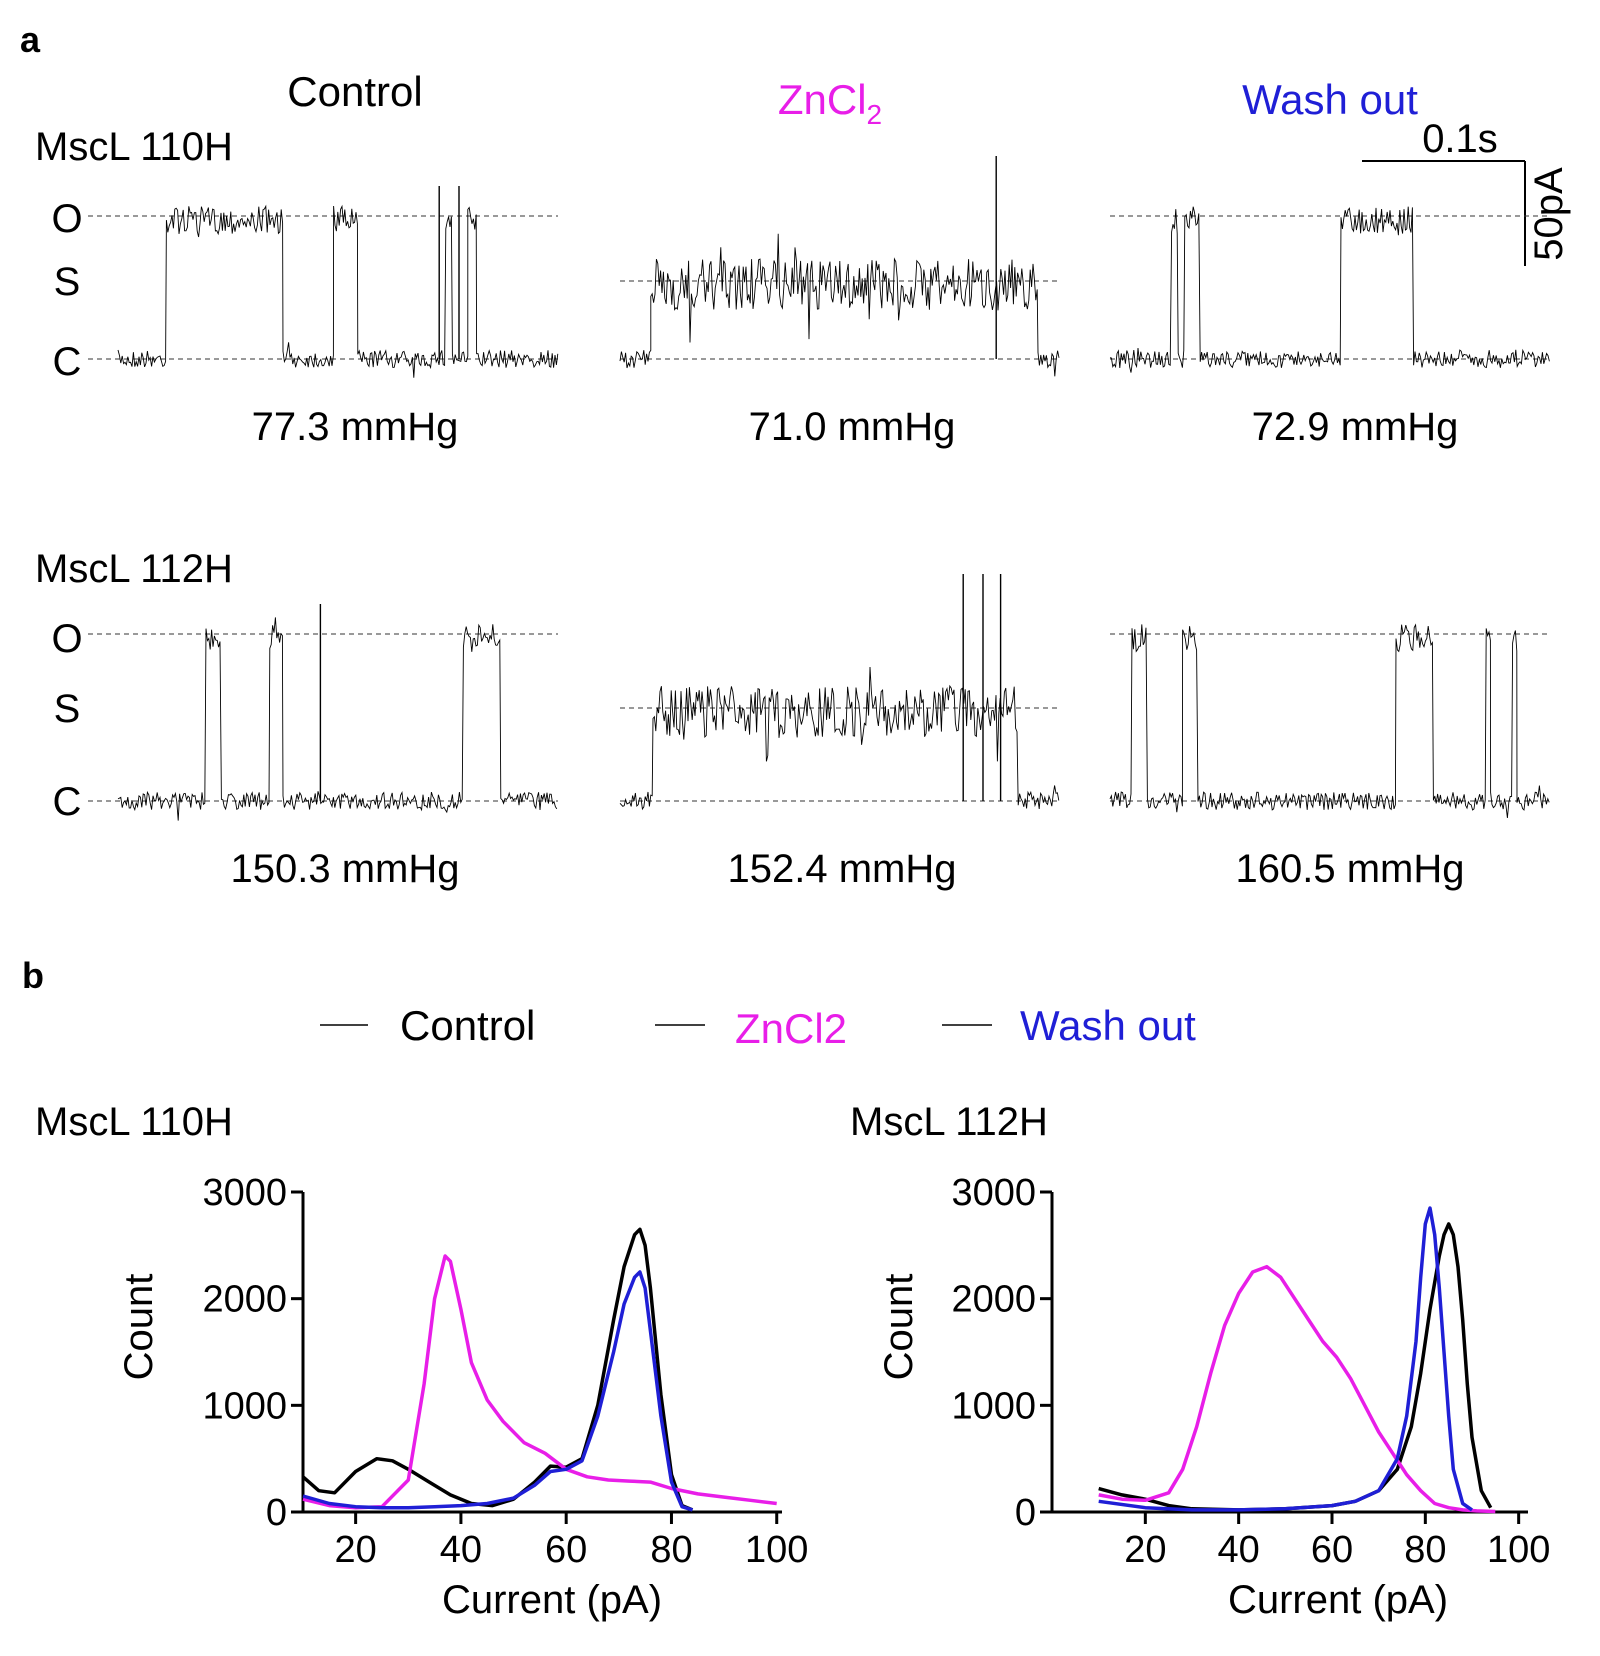  I want to click on legend-entry-control: Control, so click(467, 1025).